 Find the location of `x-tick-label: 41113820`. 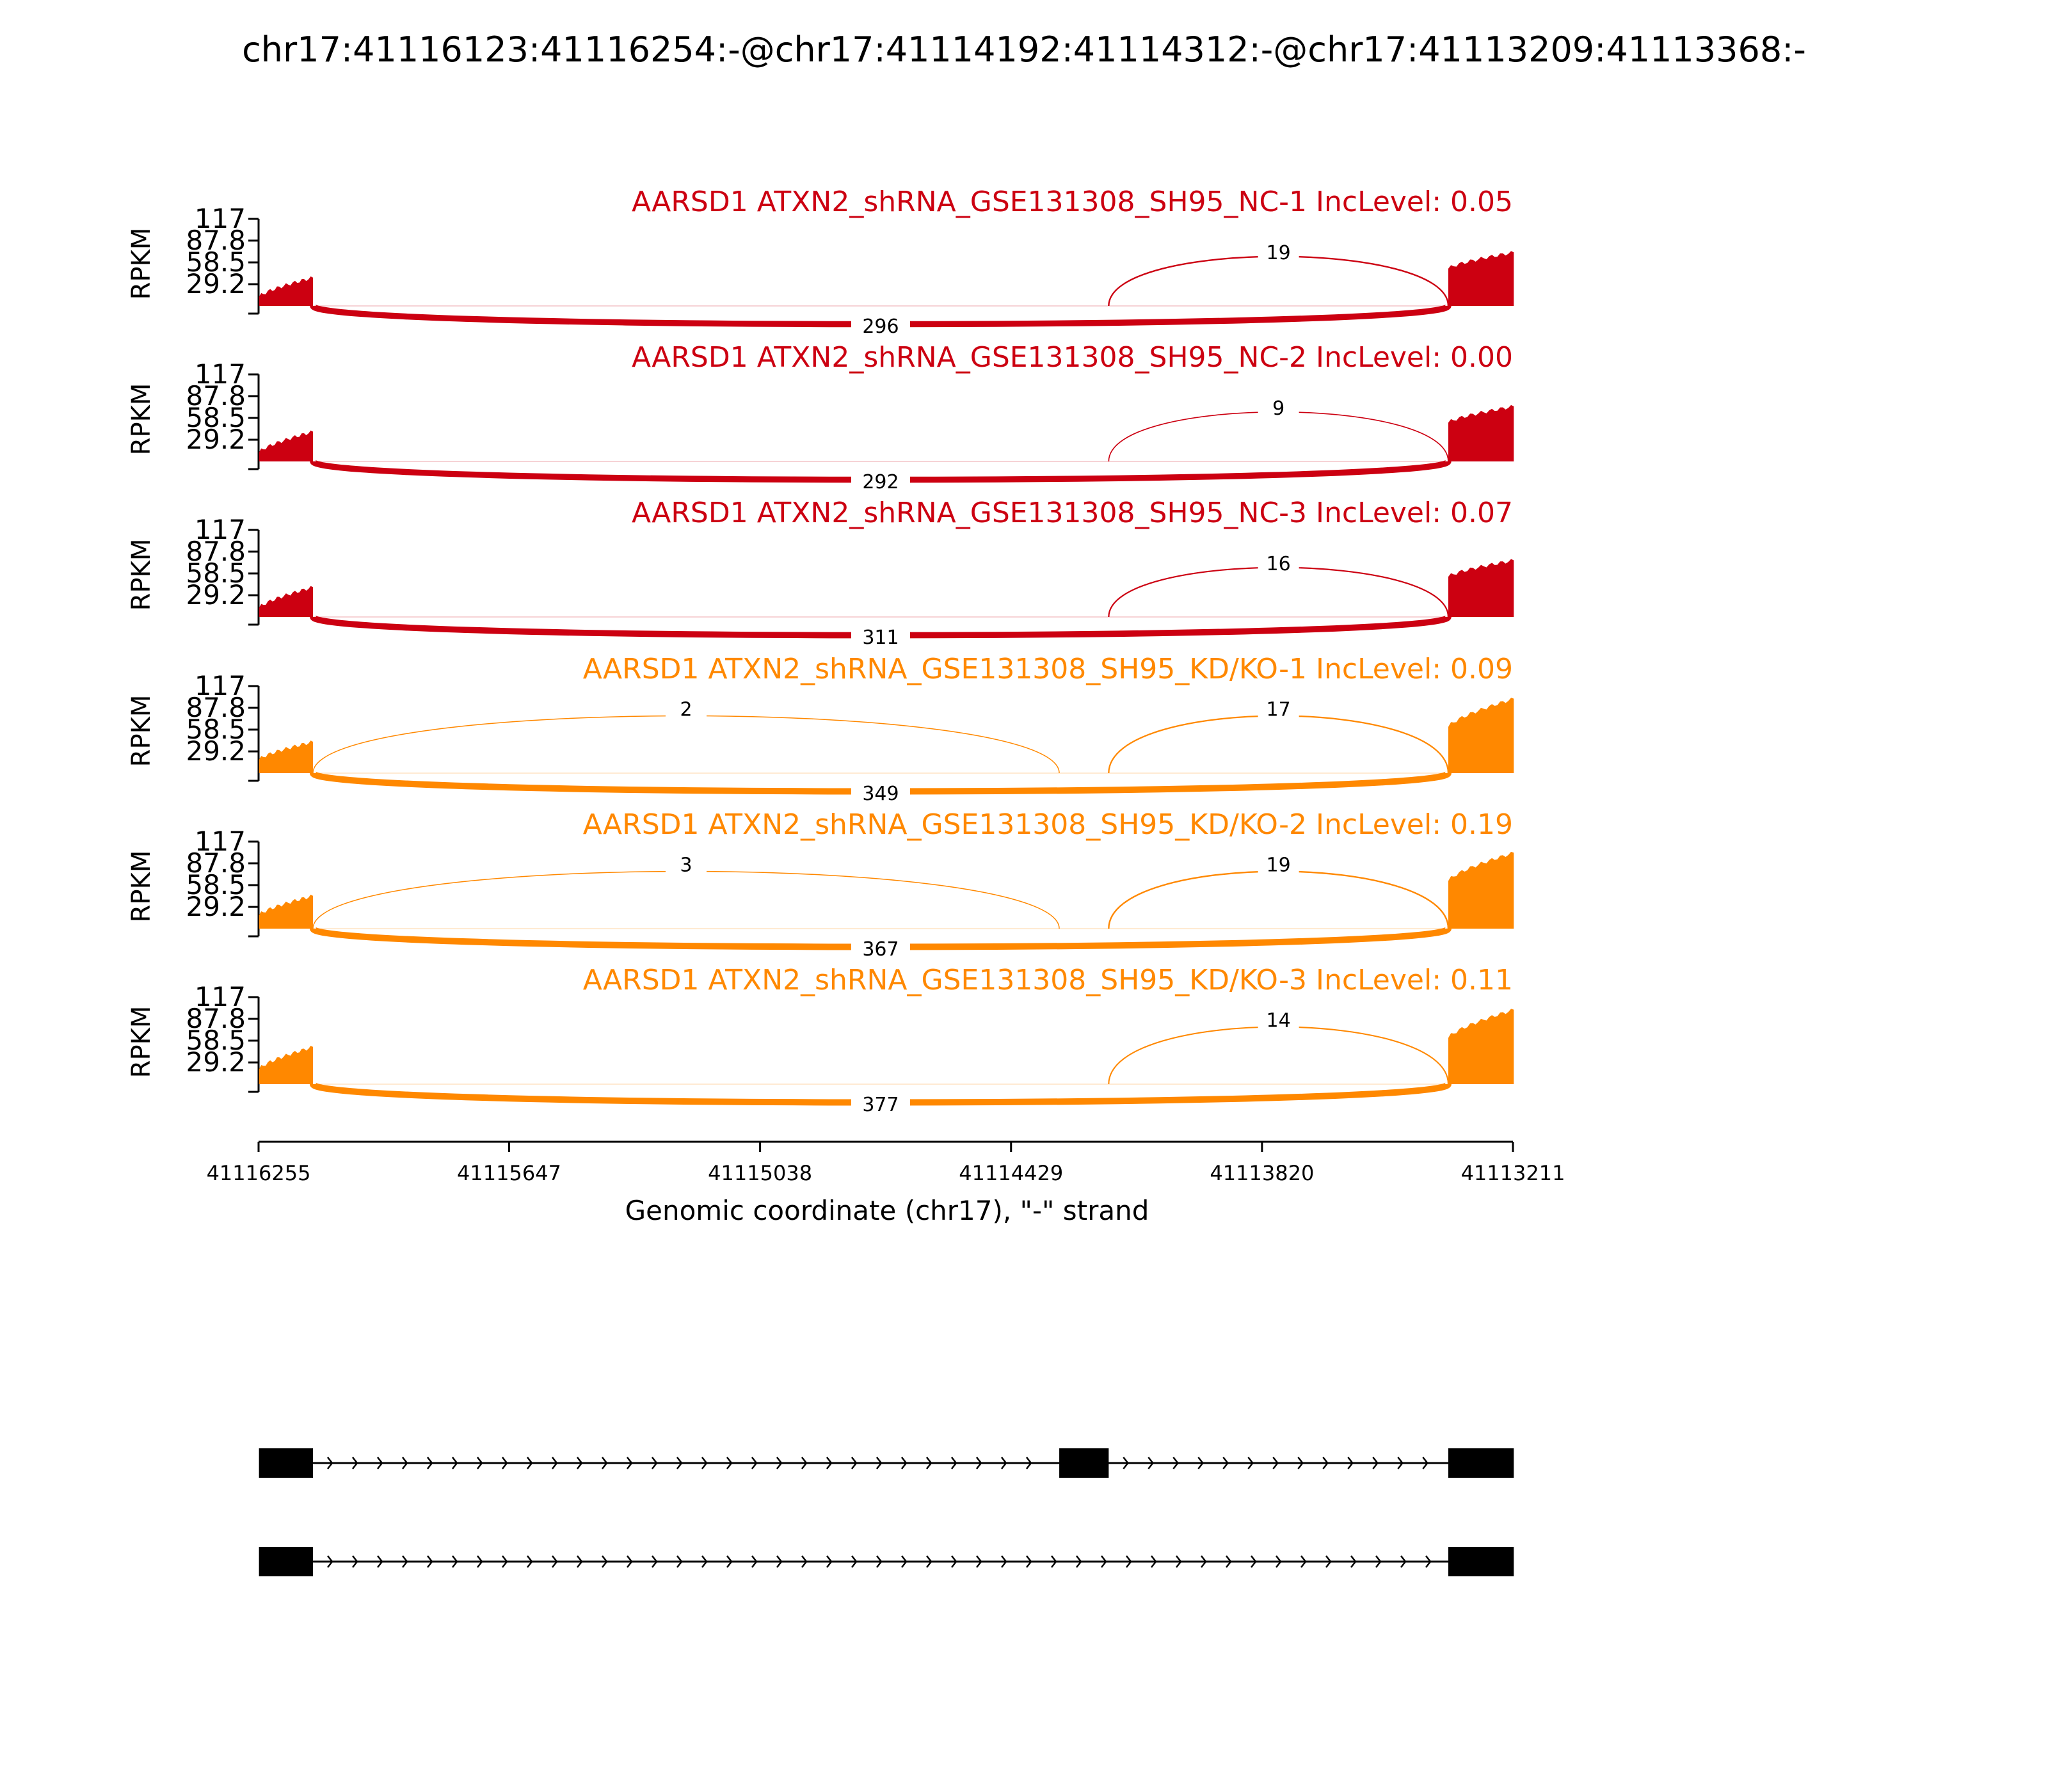

x-tick-label: 41113820 is located at coordinates (1262, 1173).